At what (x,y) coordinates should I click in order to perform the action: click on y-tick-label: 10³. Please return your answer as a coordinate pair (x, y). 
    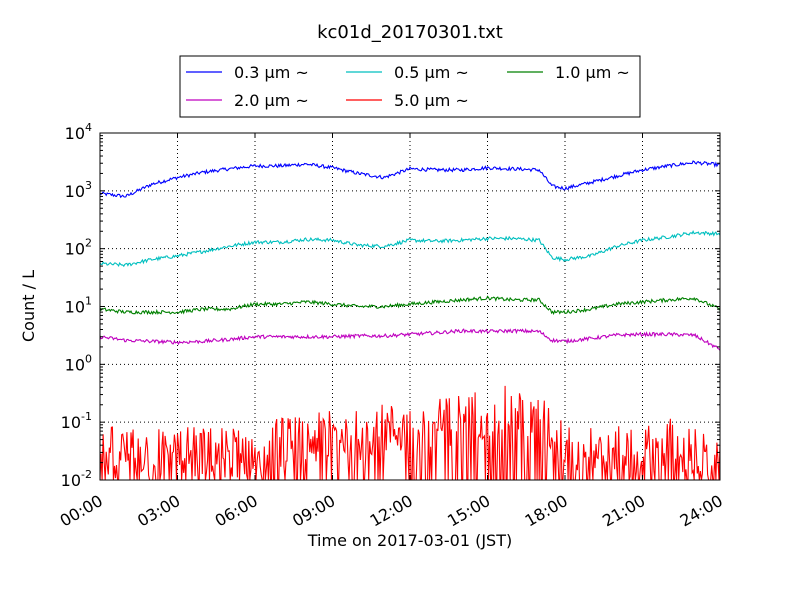
    Looking at the image, I should click on (78, 190).